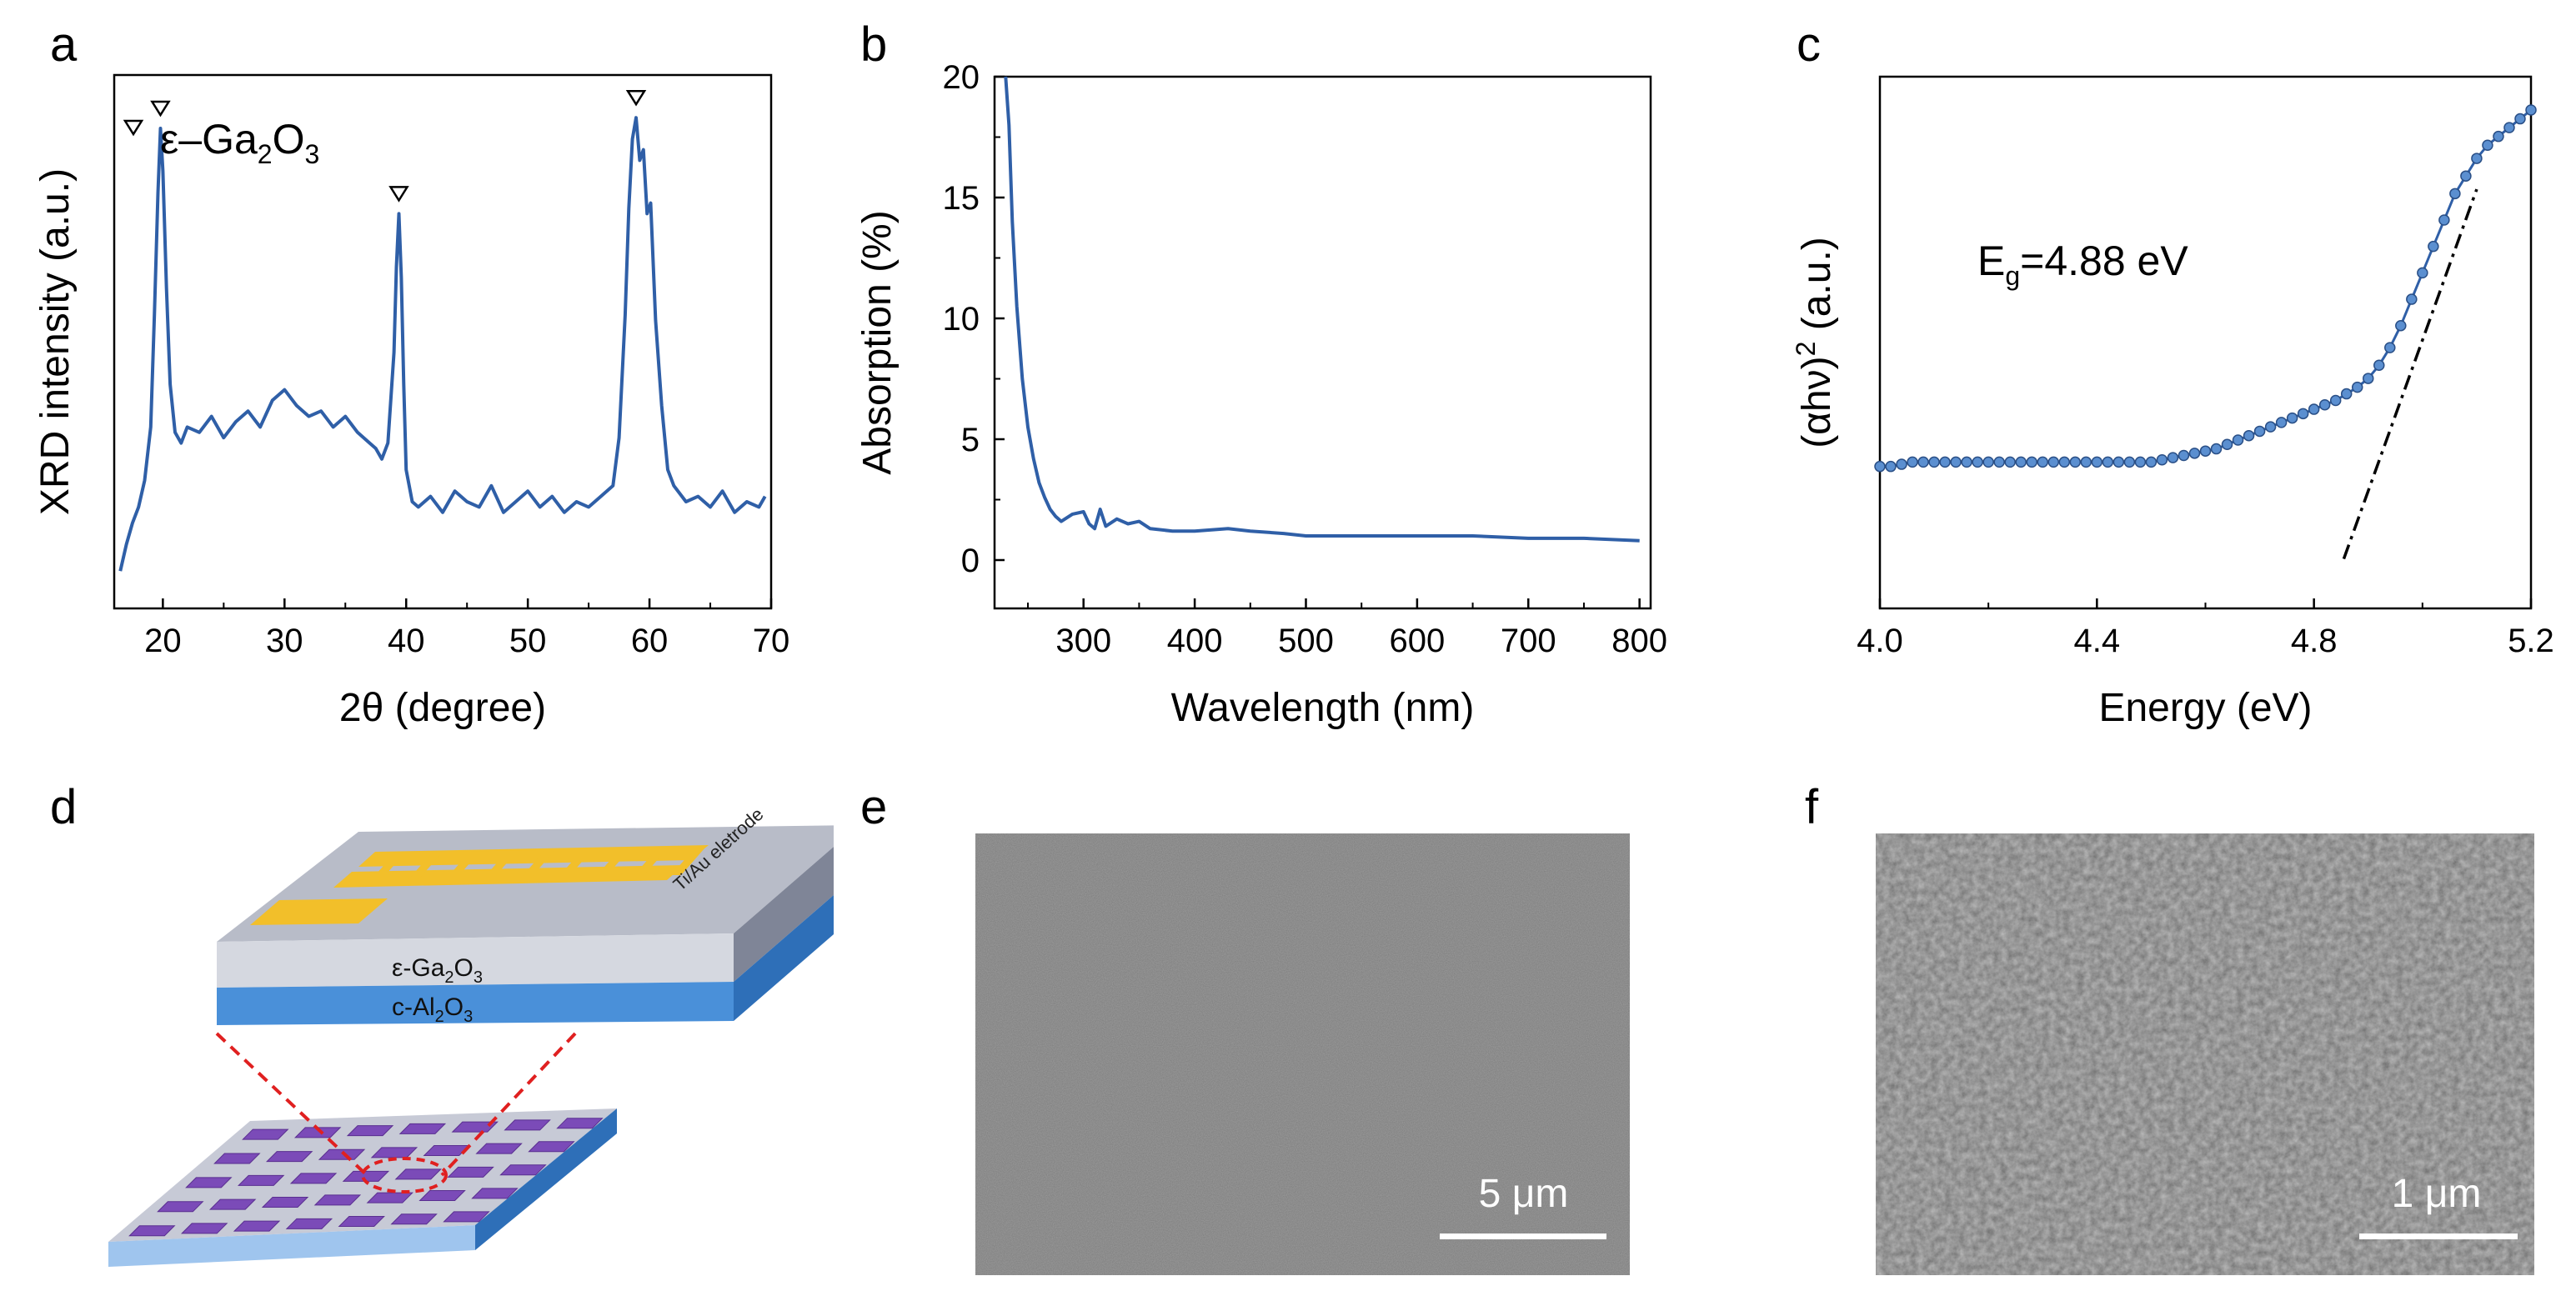 The width and height of the screenshot is (2576, 1306). I want to click on x-tick-label: 600, so click(1418, 641).